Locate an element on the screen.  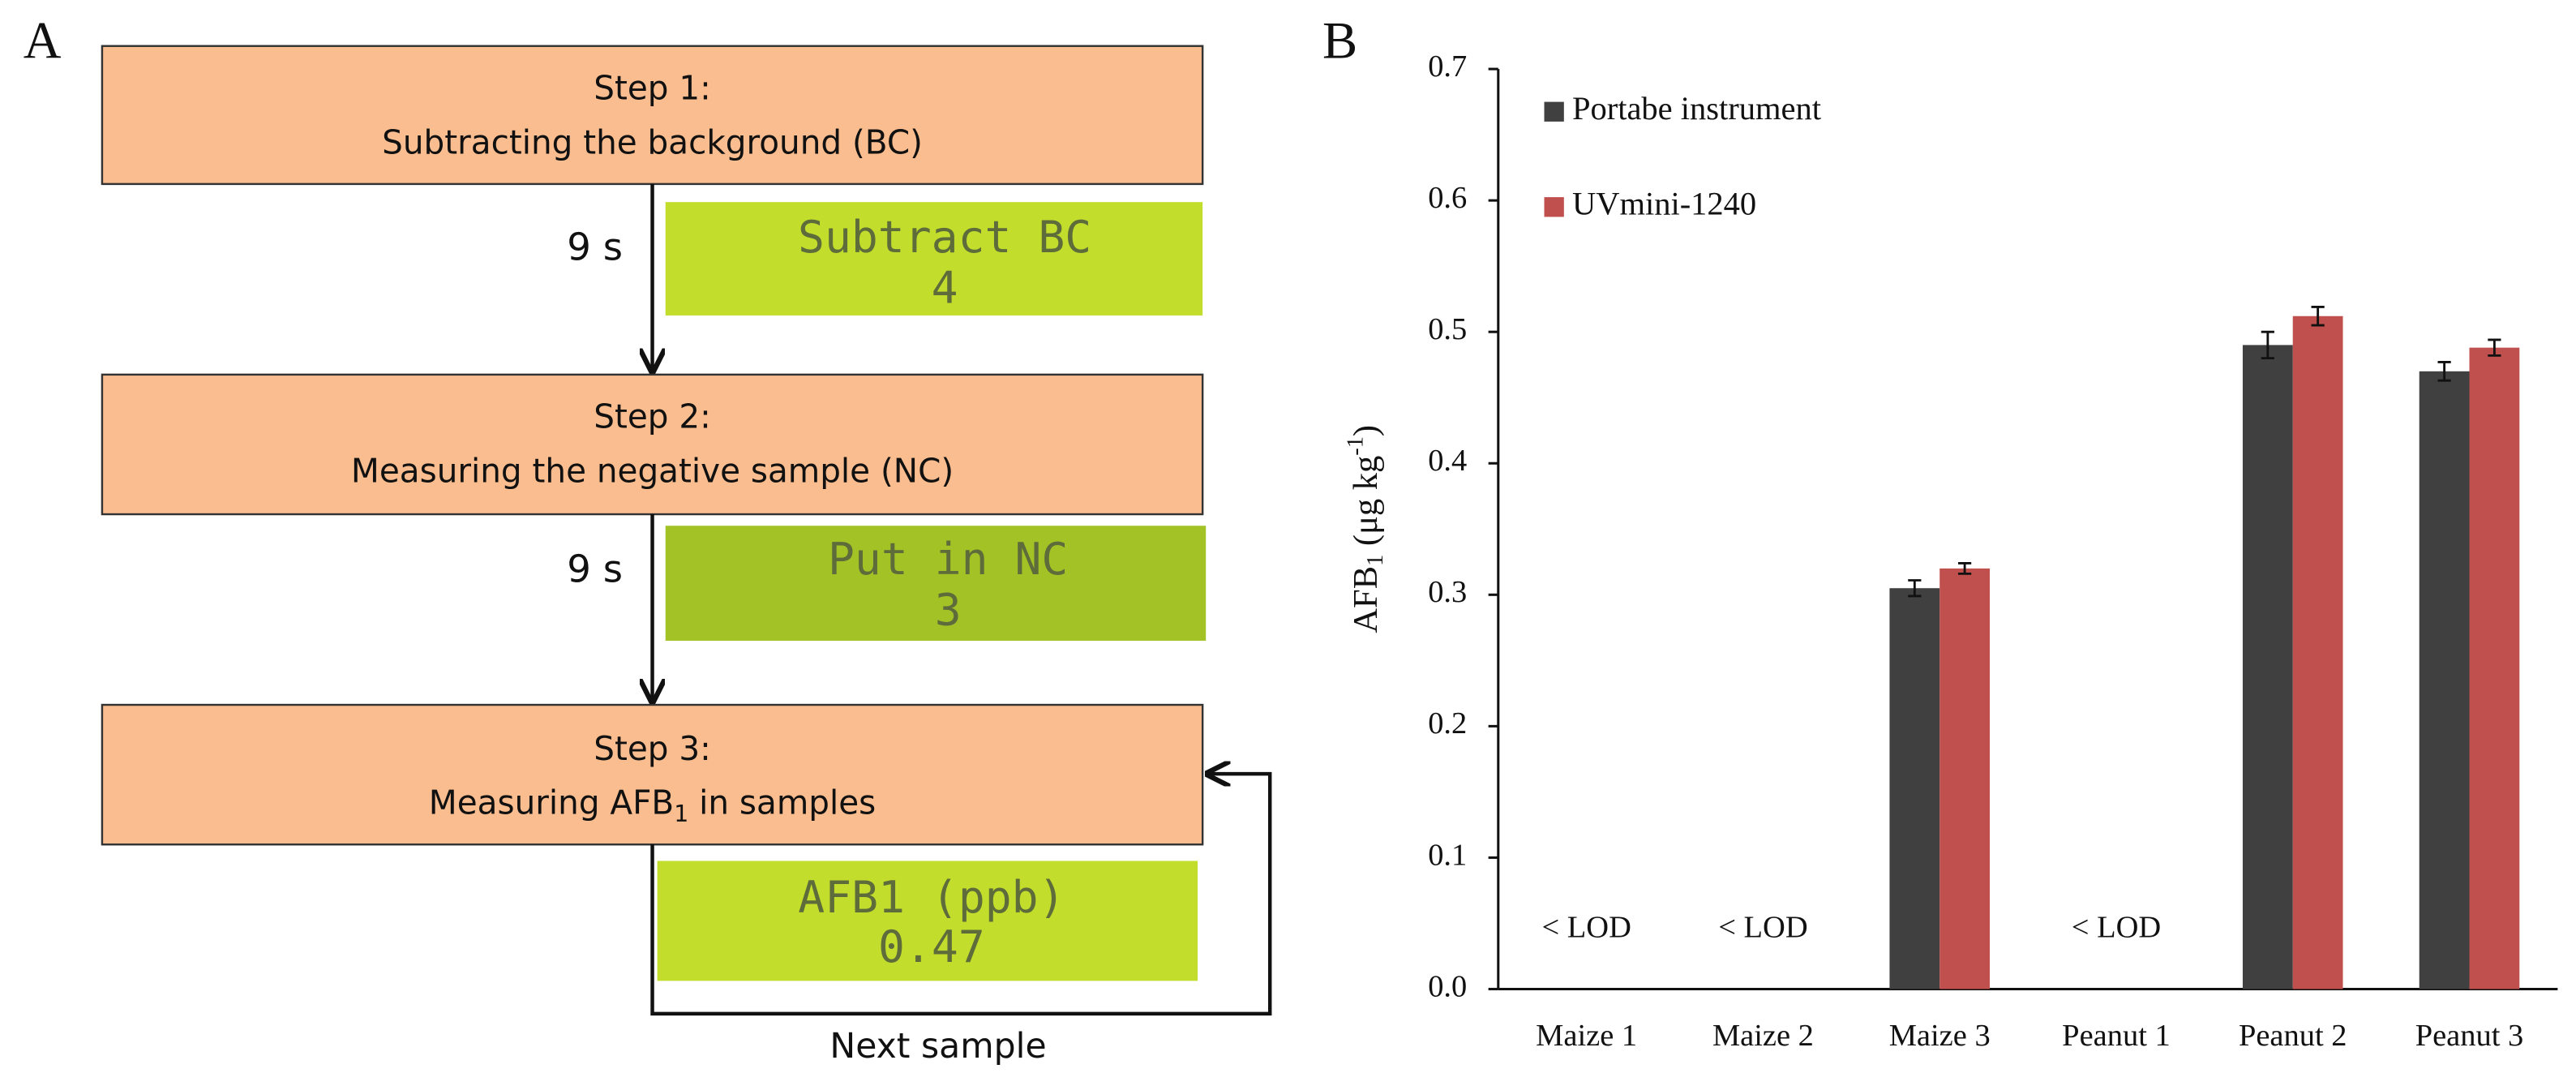
panel-label: B is located at coordinates (1339, 41).